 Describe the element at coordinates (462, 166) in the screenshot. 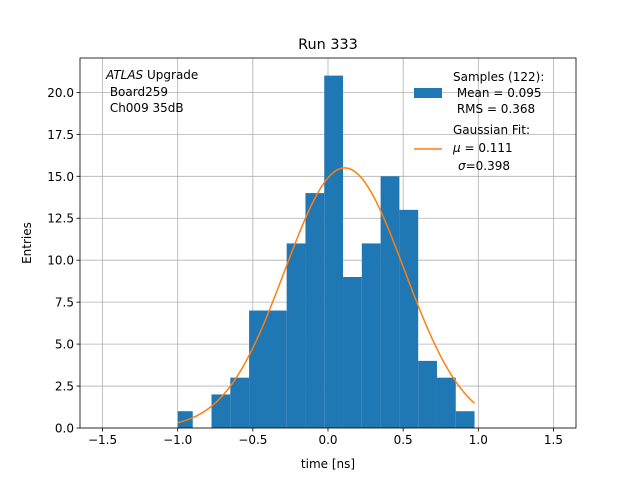

I see `legend-sigma-symbol: σ` at that location.